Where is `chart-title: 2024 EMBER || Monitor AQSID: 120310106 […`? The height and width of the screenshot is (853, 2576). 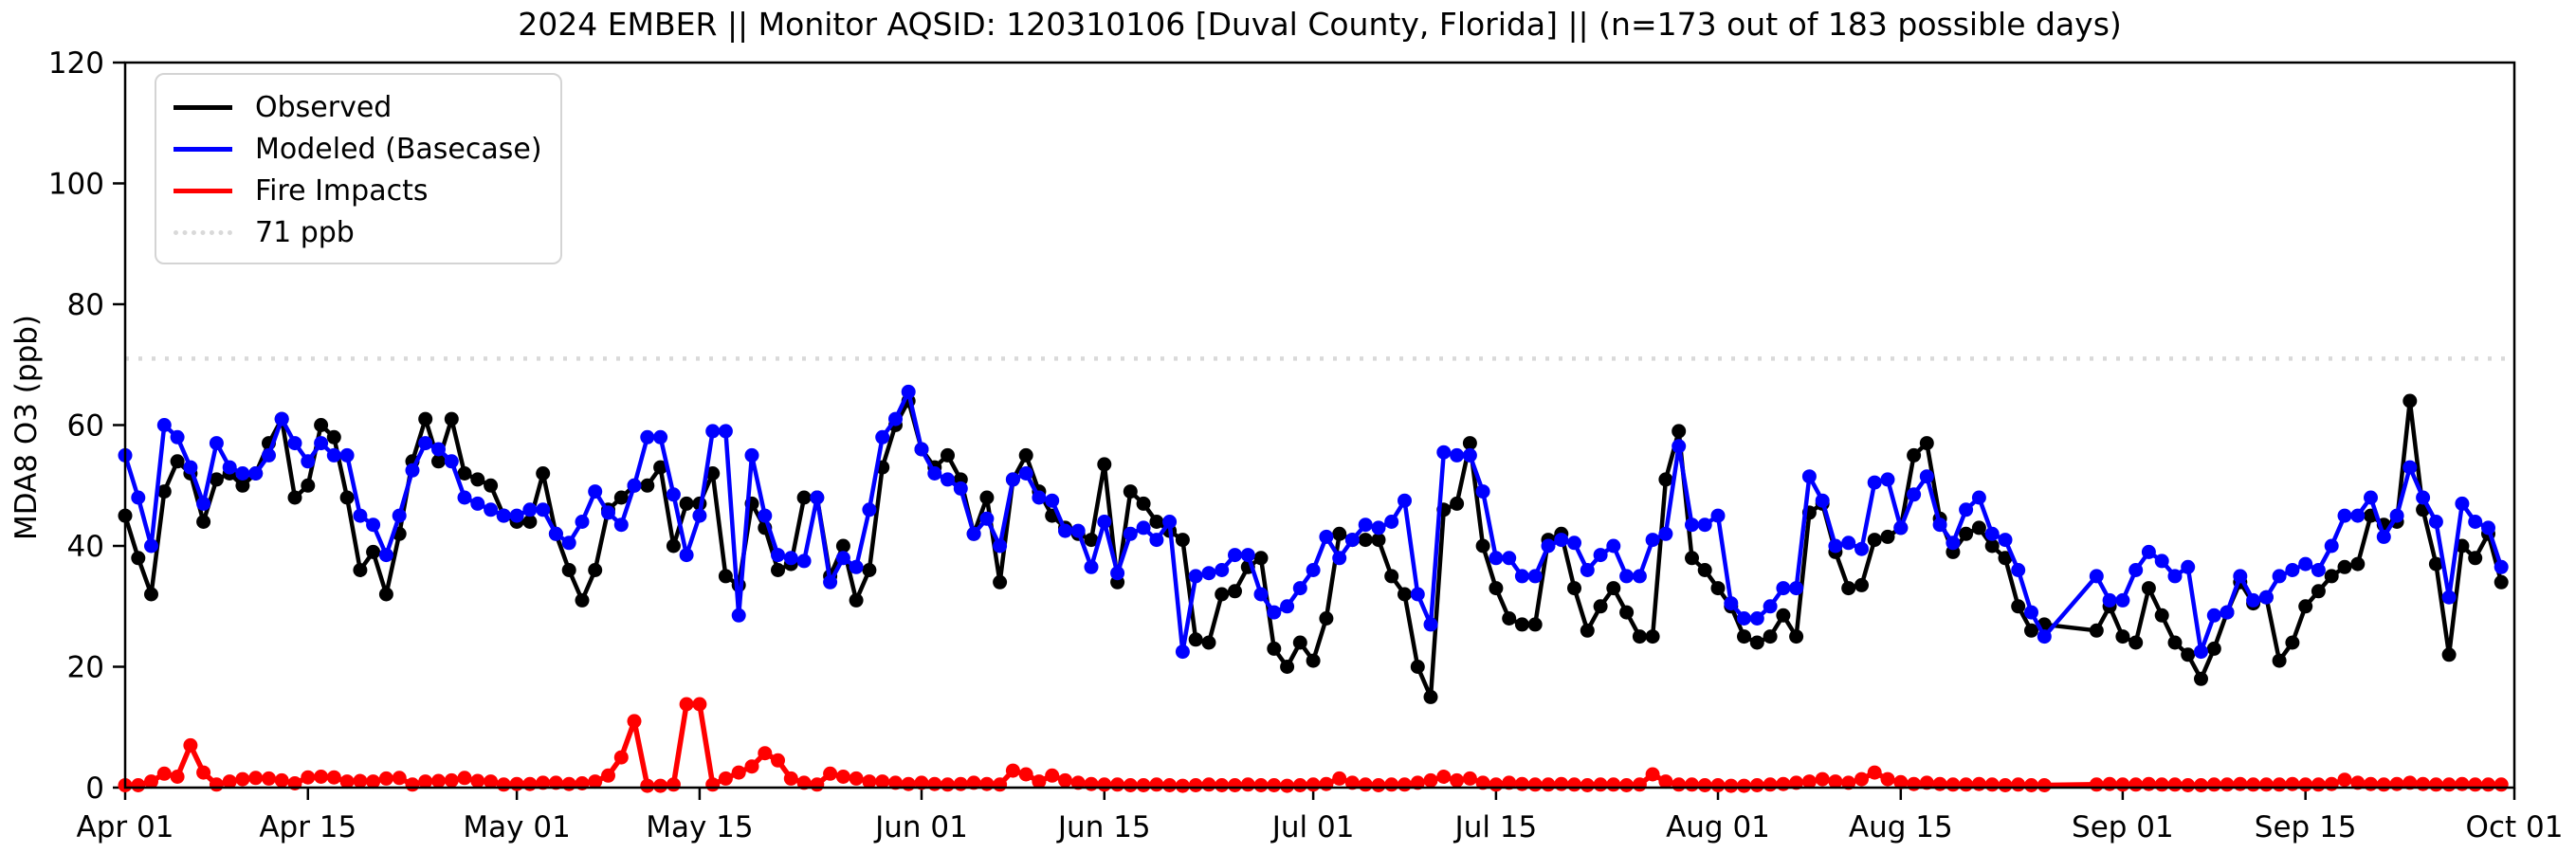
chart-title: 2024 EMBER || Monitor AQSID: 120310106 [… is located at coordinates (1320, 24).